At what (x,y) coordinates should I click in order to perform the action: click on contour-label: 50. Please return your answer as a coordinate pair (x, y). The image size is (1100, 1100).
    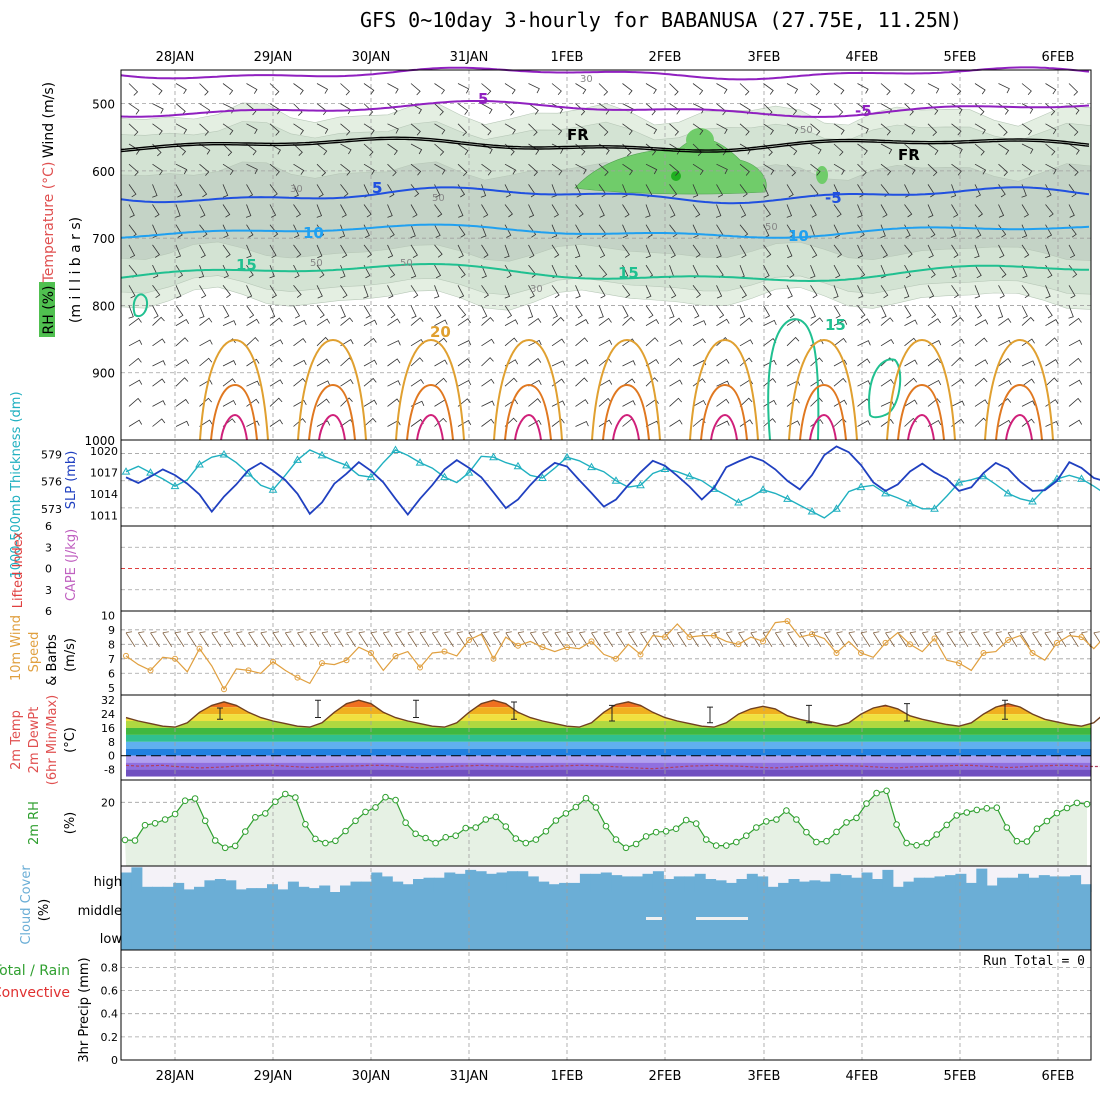
    Looking at the image, I should click on (438, 198).